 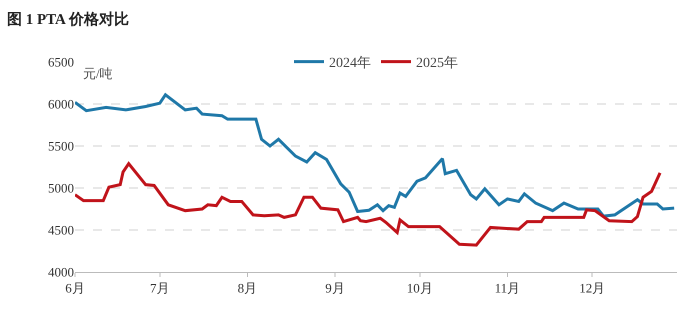 I want to click on y-axis-title: 元/吨, so click(x=98, y=73).